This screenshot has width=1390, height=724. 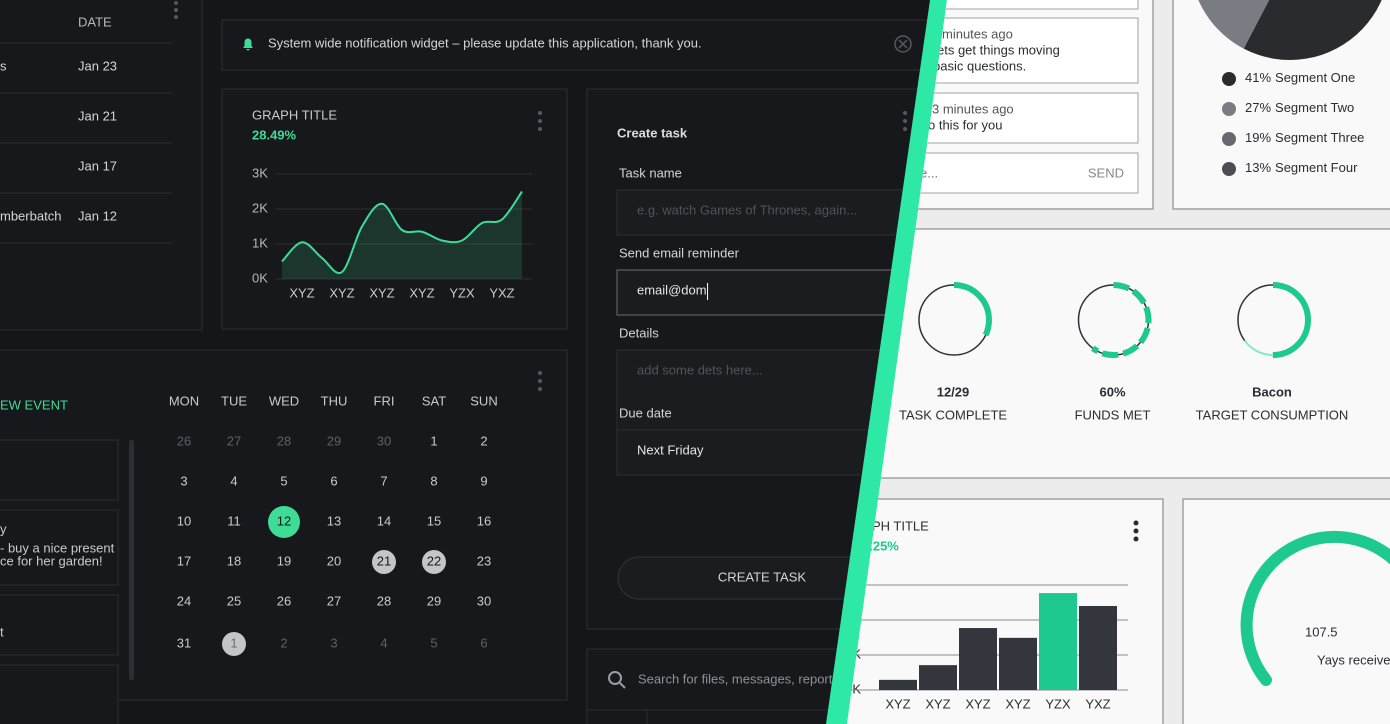 What do you see at coordinates (284, 400) in the screenshot?
I see `weekday: WED` at bounding box center [284, 400].